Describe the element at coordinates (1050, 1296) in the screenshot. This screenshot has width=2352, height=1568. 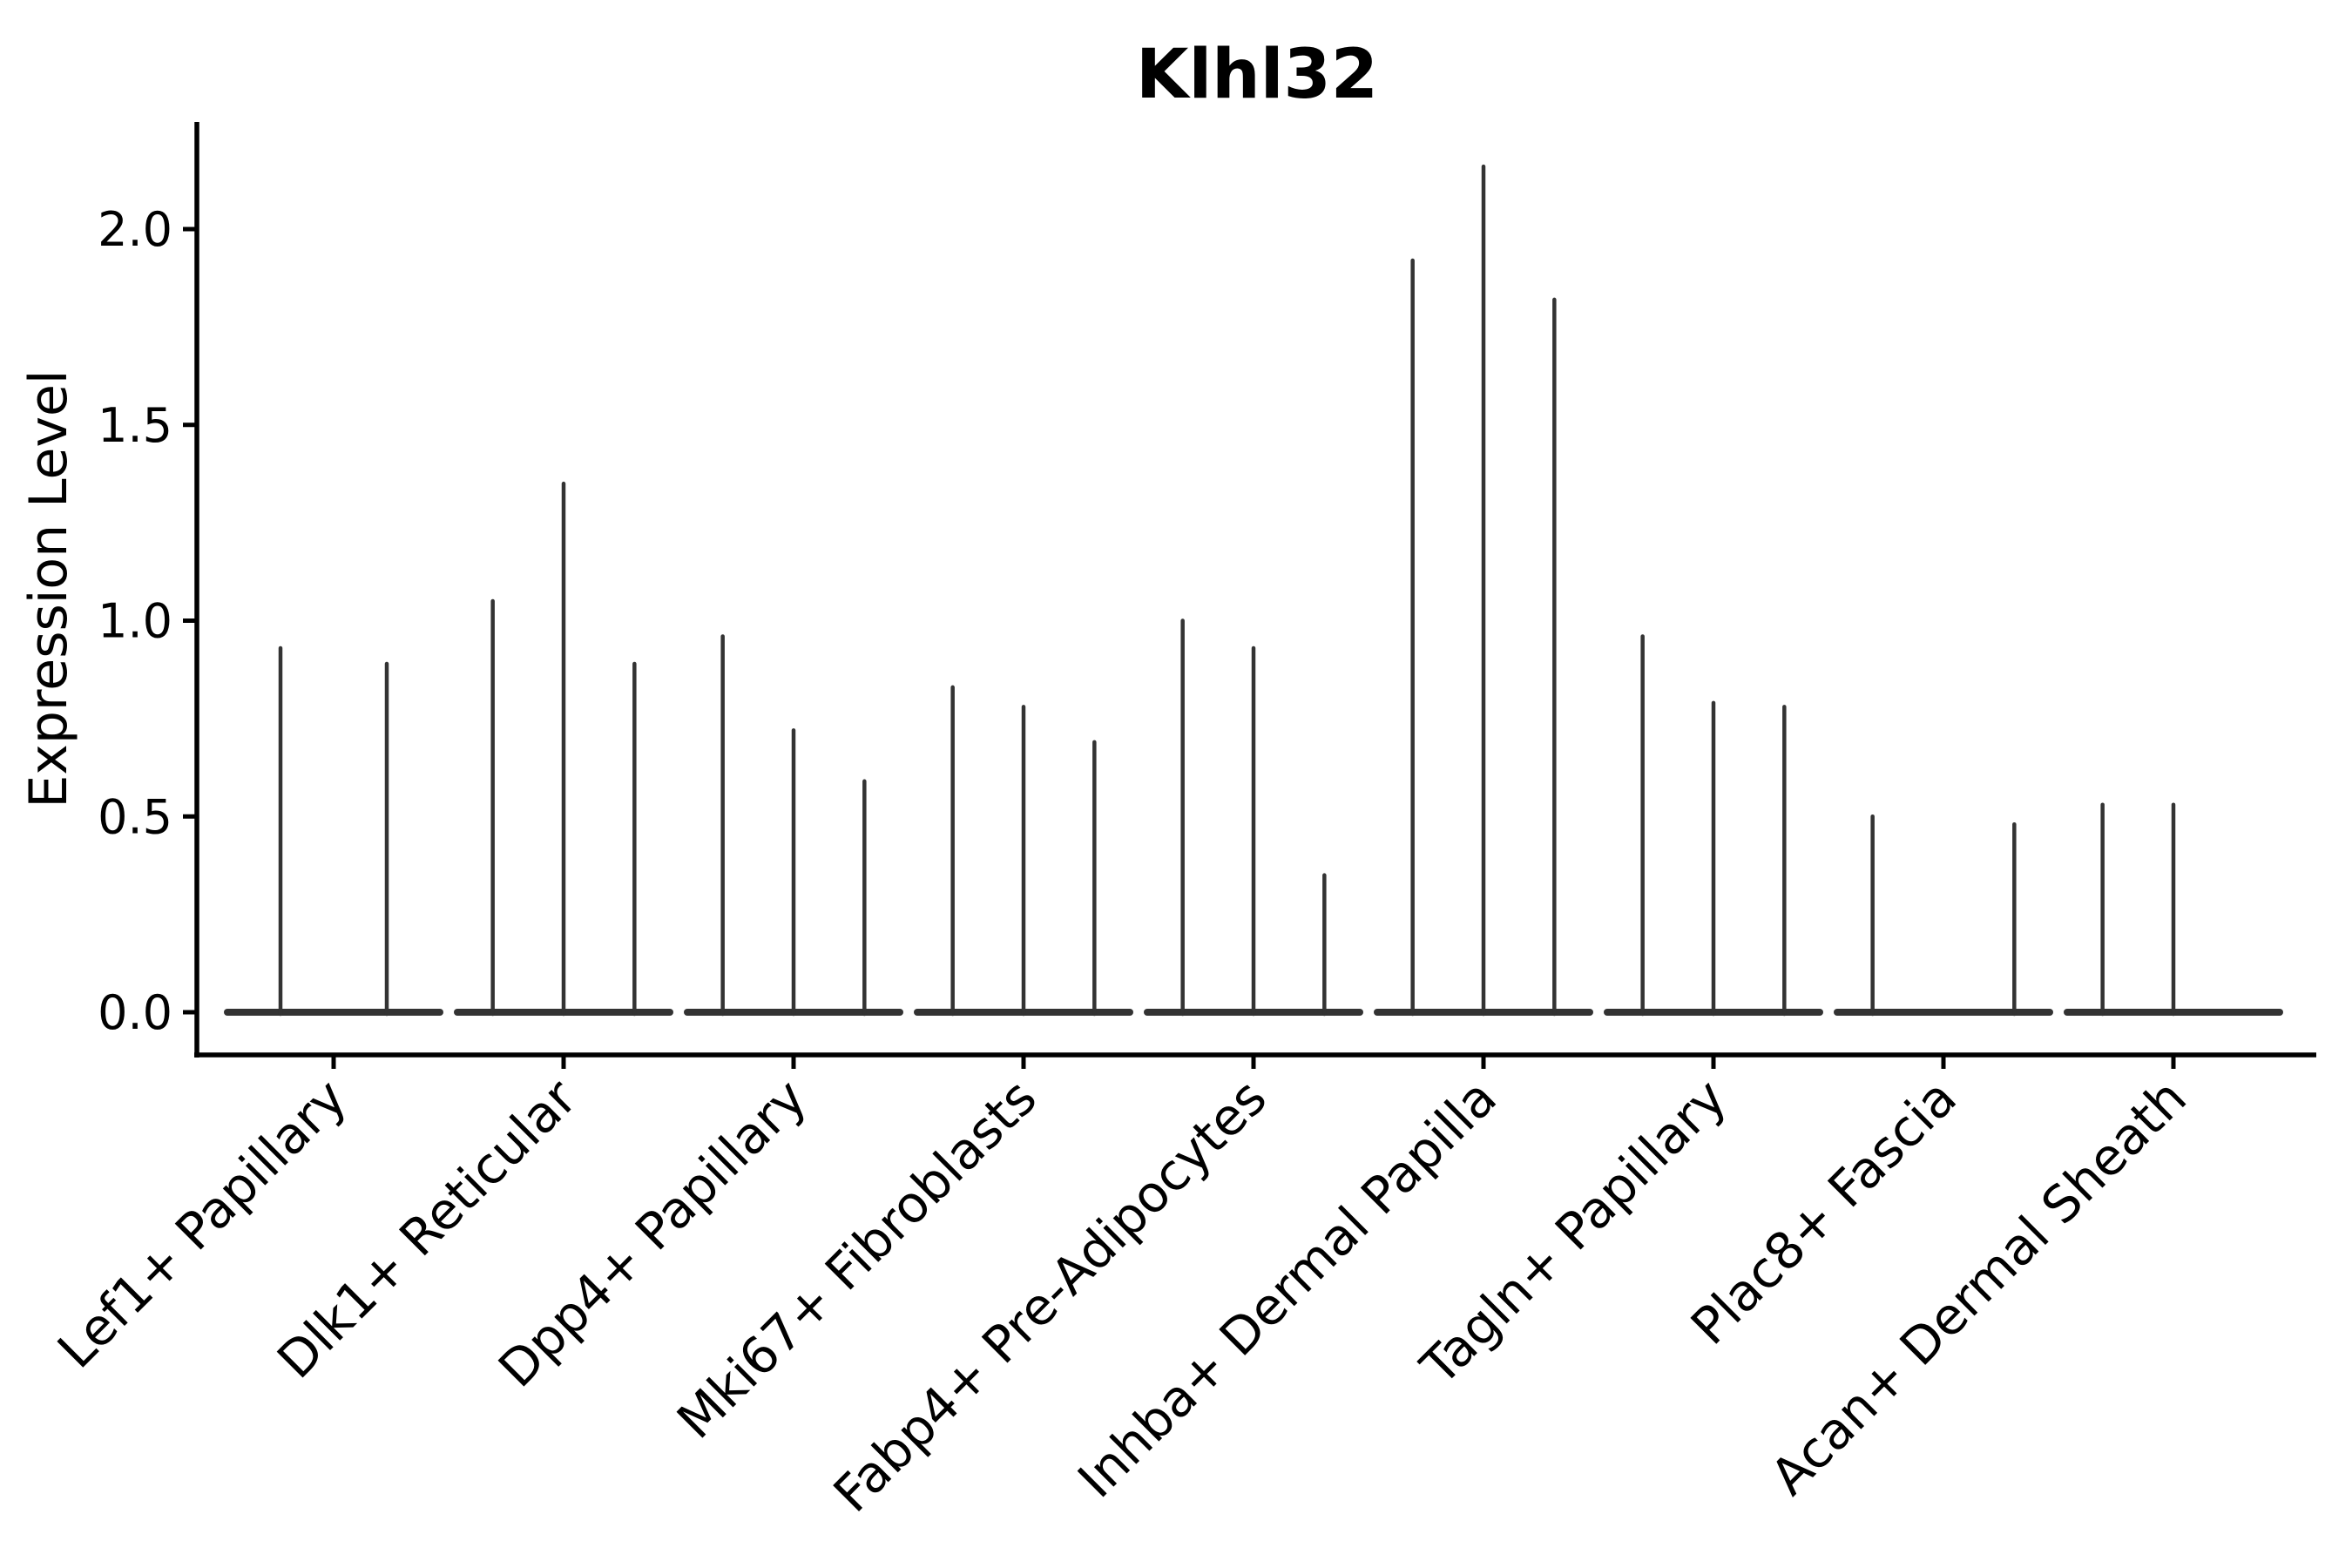
I see `x-tick-label: Fabp4+ Pre-Adipocytes` at that location.